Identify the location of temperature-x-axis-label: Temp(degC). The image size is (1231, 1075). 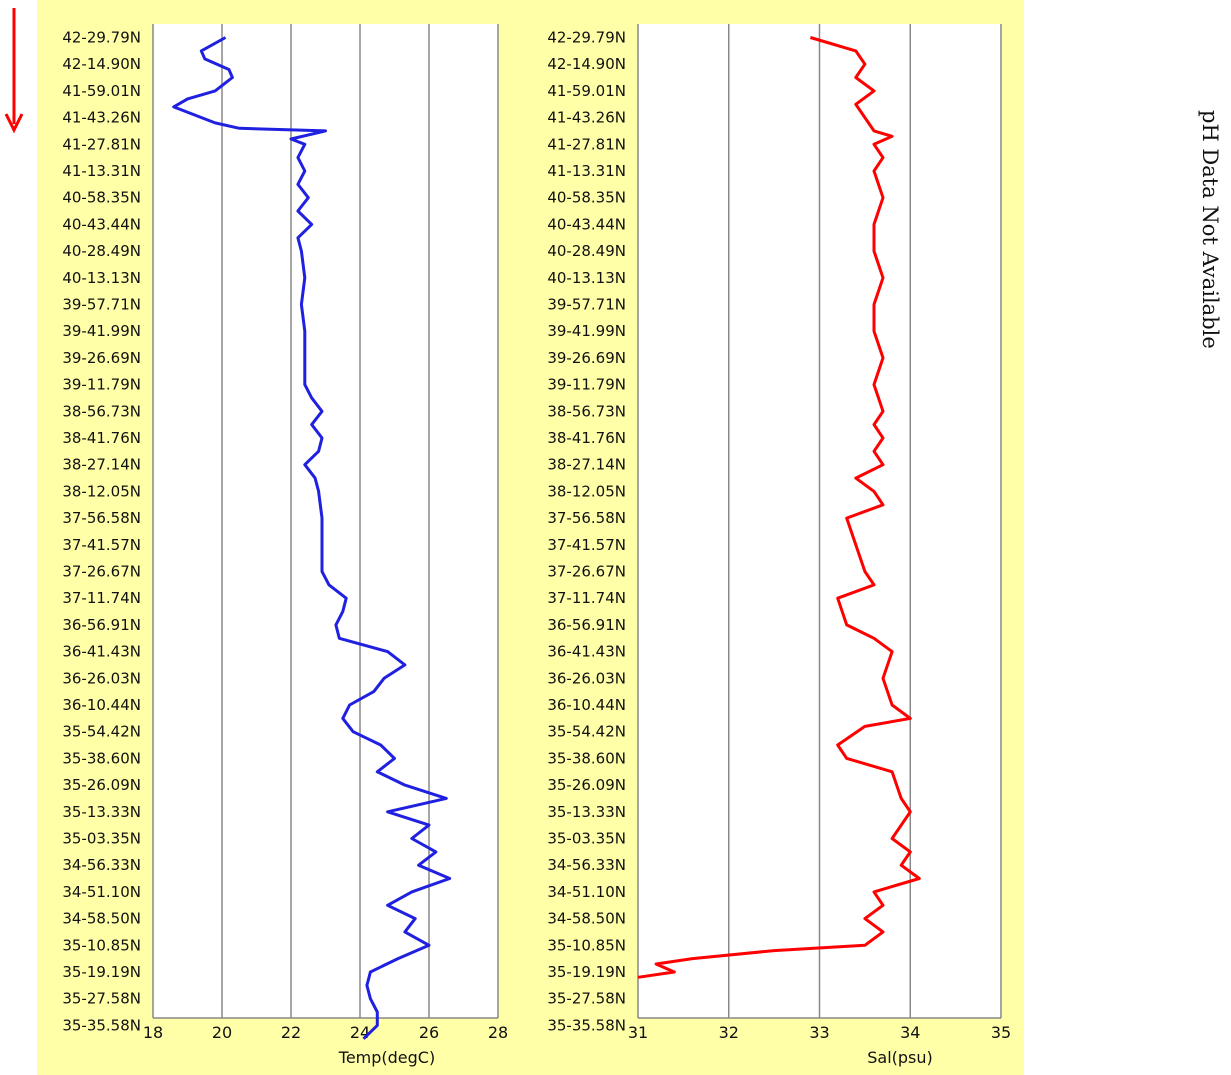
(386, 1057).